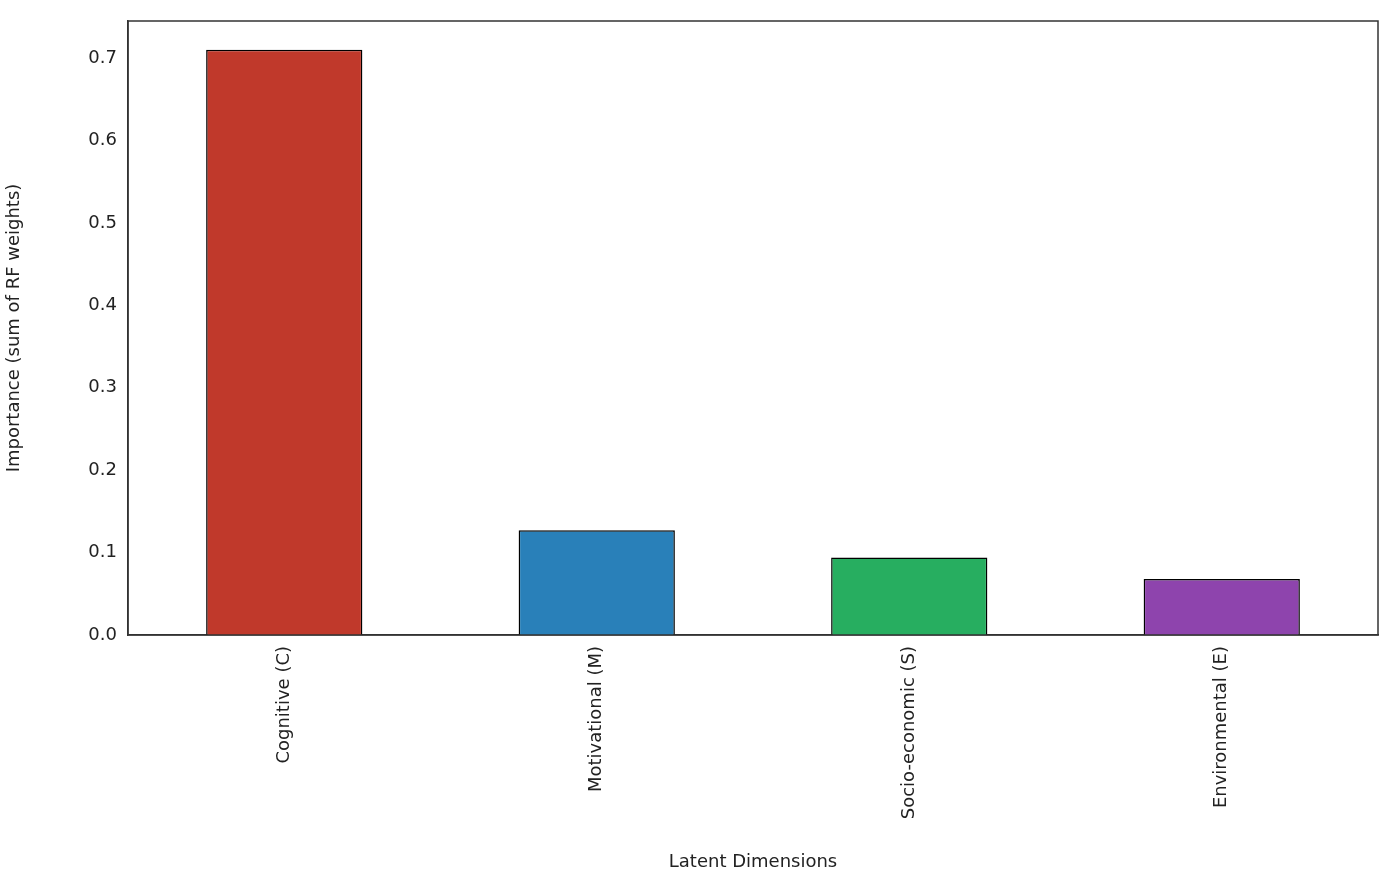  Describe the element at coordinates (102, 304) in the screenshot. I see `y-tick-label: 0.4` at that location.